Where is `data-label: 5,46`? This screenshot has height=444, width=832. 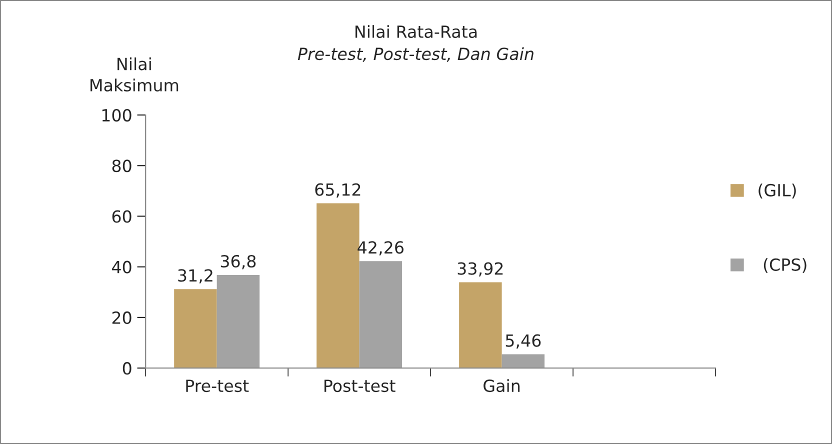 data-label: 5,46 is located at coordinates (523, 341).